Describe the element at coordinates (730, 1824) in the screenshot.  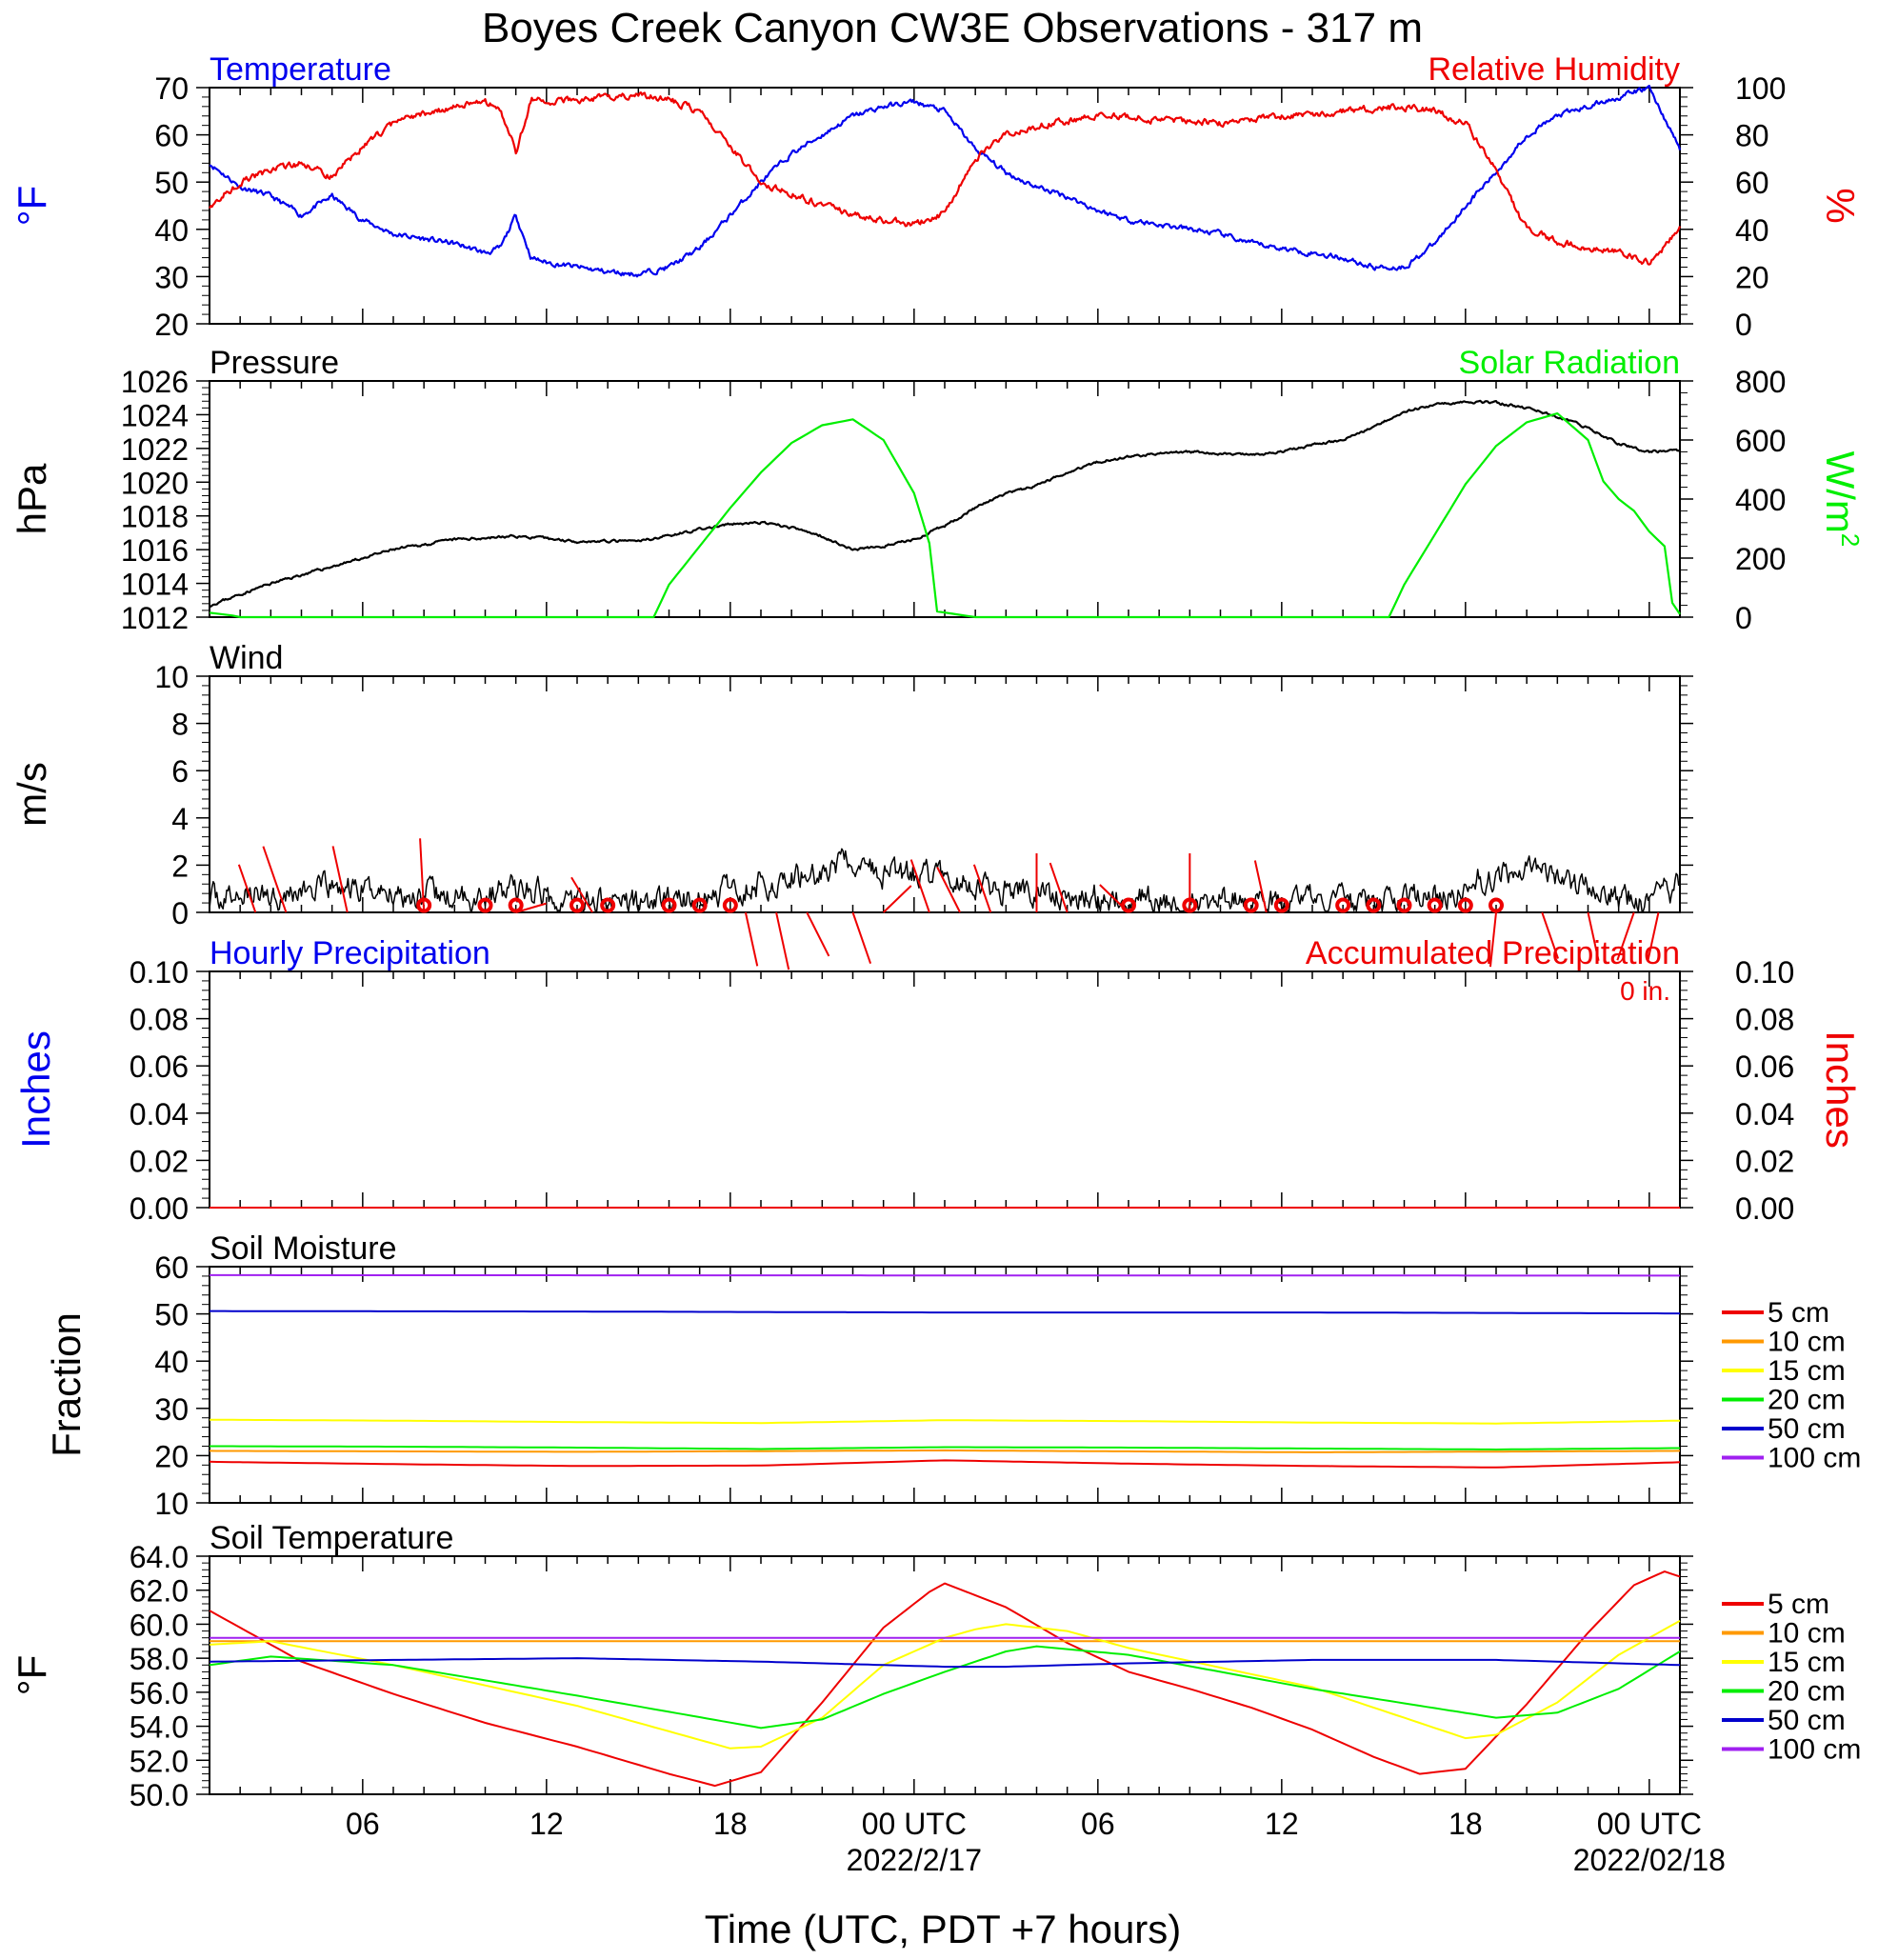
I see `x-tick-label: 18` at that location.